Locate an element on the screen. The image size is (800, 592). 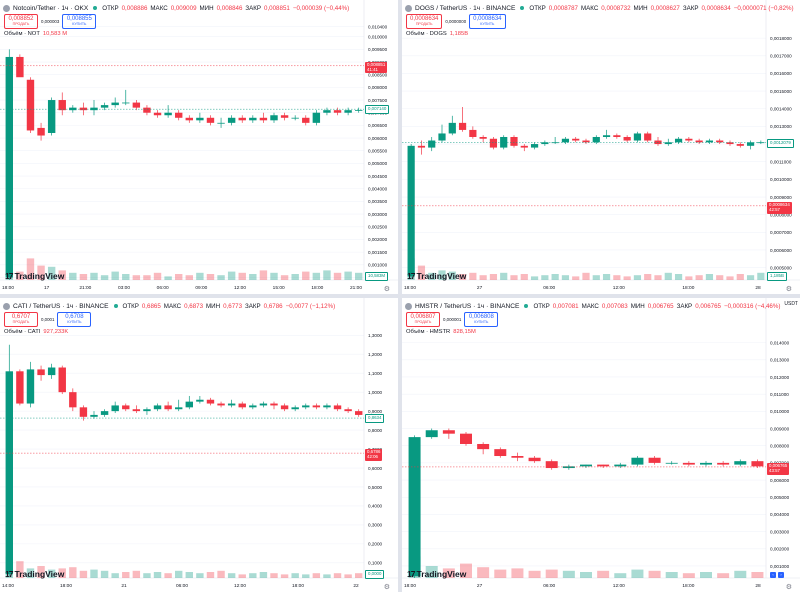
price-tag: 0,008851 41:41 is located at coordinates (376, 67).